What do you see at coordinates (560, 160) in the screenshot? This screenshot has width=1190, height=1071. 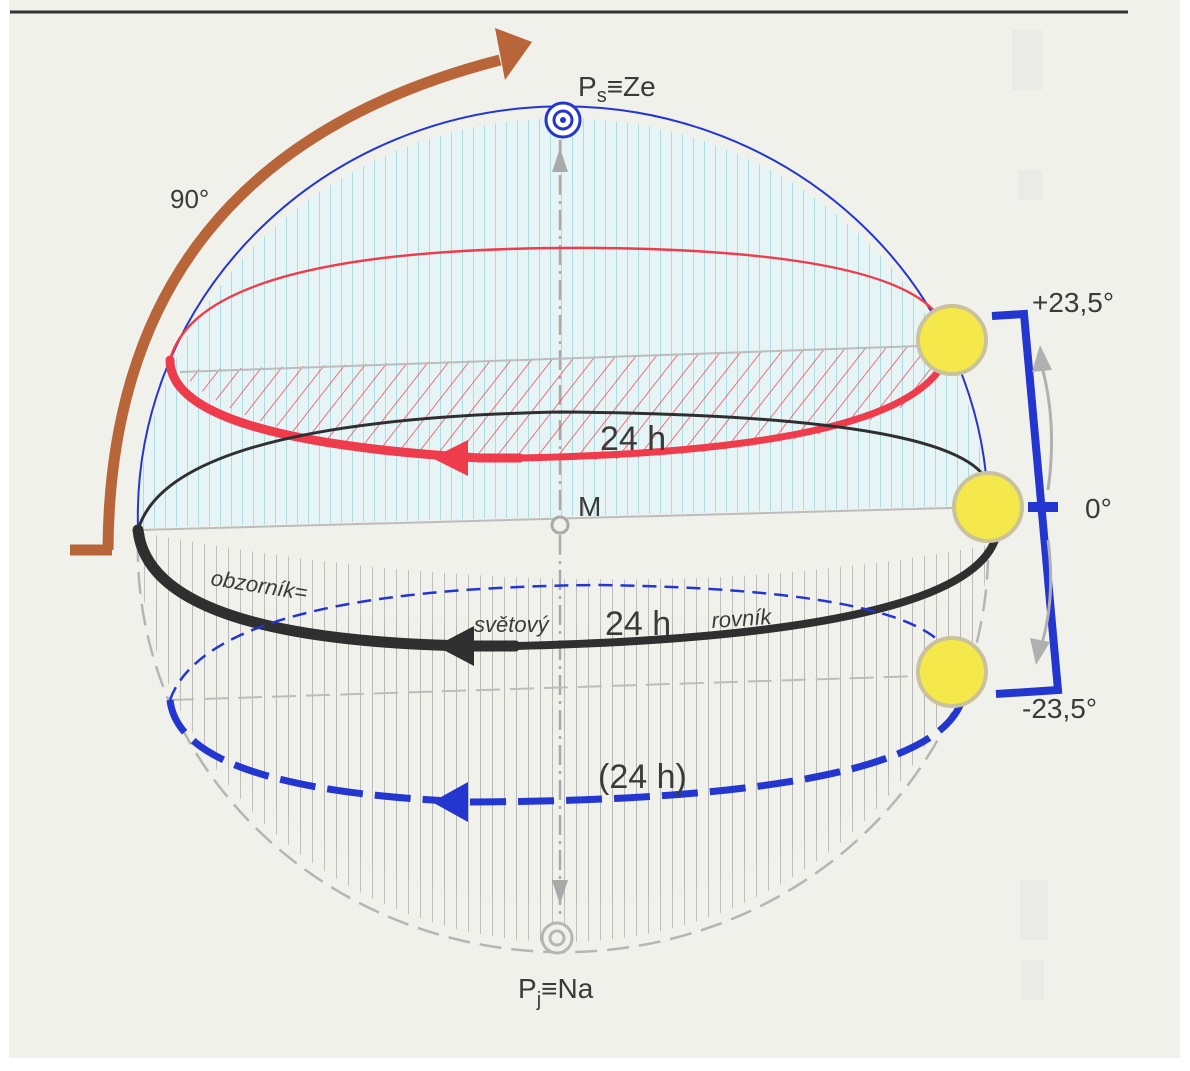 I see `axis-arrowhead-up` at bounding box center [560, 160].